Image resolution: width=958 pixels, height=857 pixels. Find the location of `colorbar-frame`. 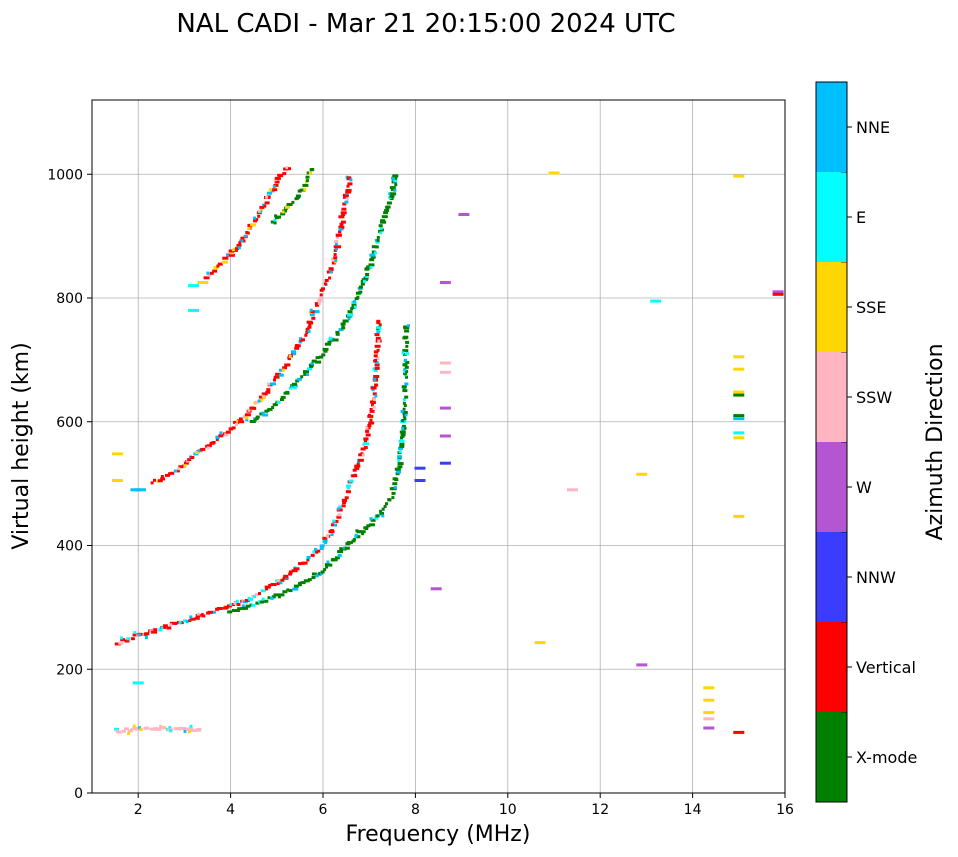

colorbar-frame is located at coordinates (831, 442).